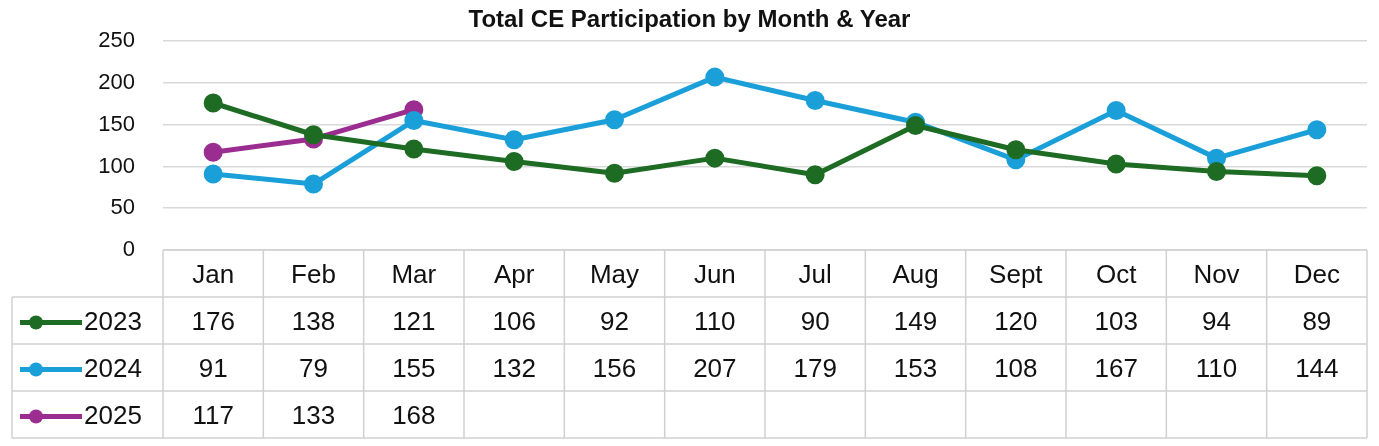 This screenshot has width=1379, height=446. I want to click on data-label: 79, so click(313, 367).